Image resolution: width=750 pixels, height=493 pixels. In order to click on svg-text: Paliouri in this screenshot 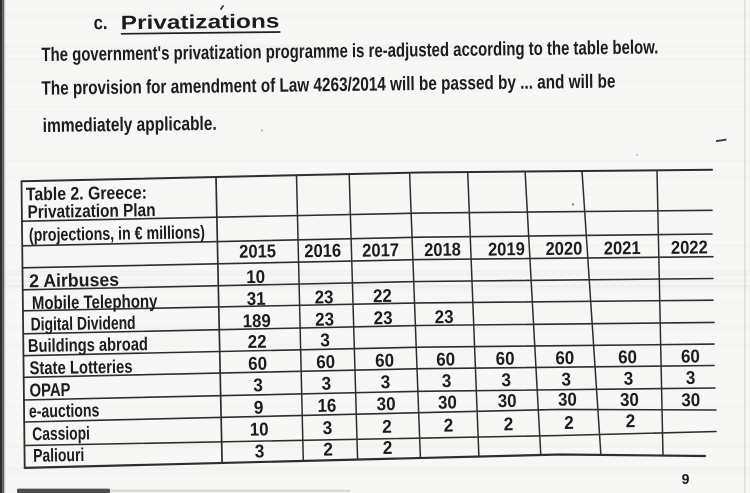, I will do `click(59, 455)`.